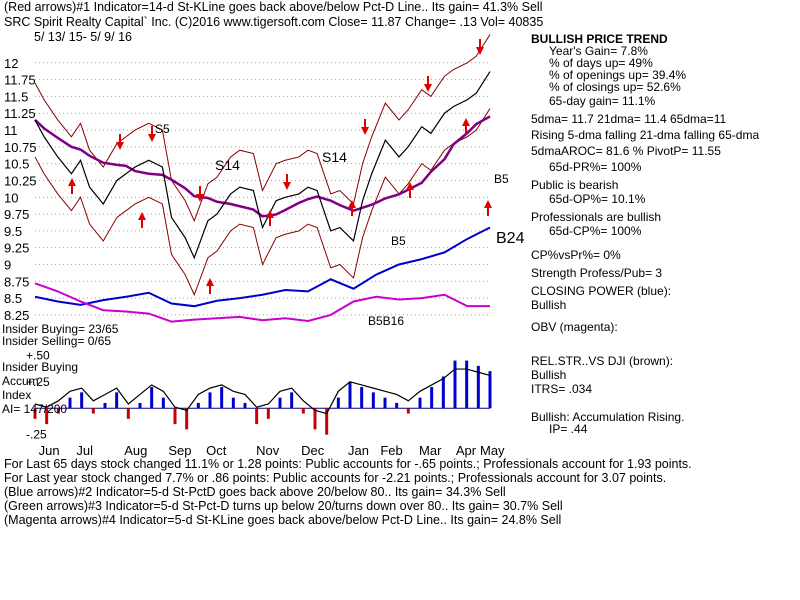  What do you see at coordinates (49, 450) in the screenshot?
I see `month-label: Jun` at bounding box center [49, 450].